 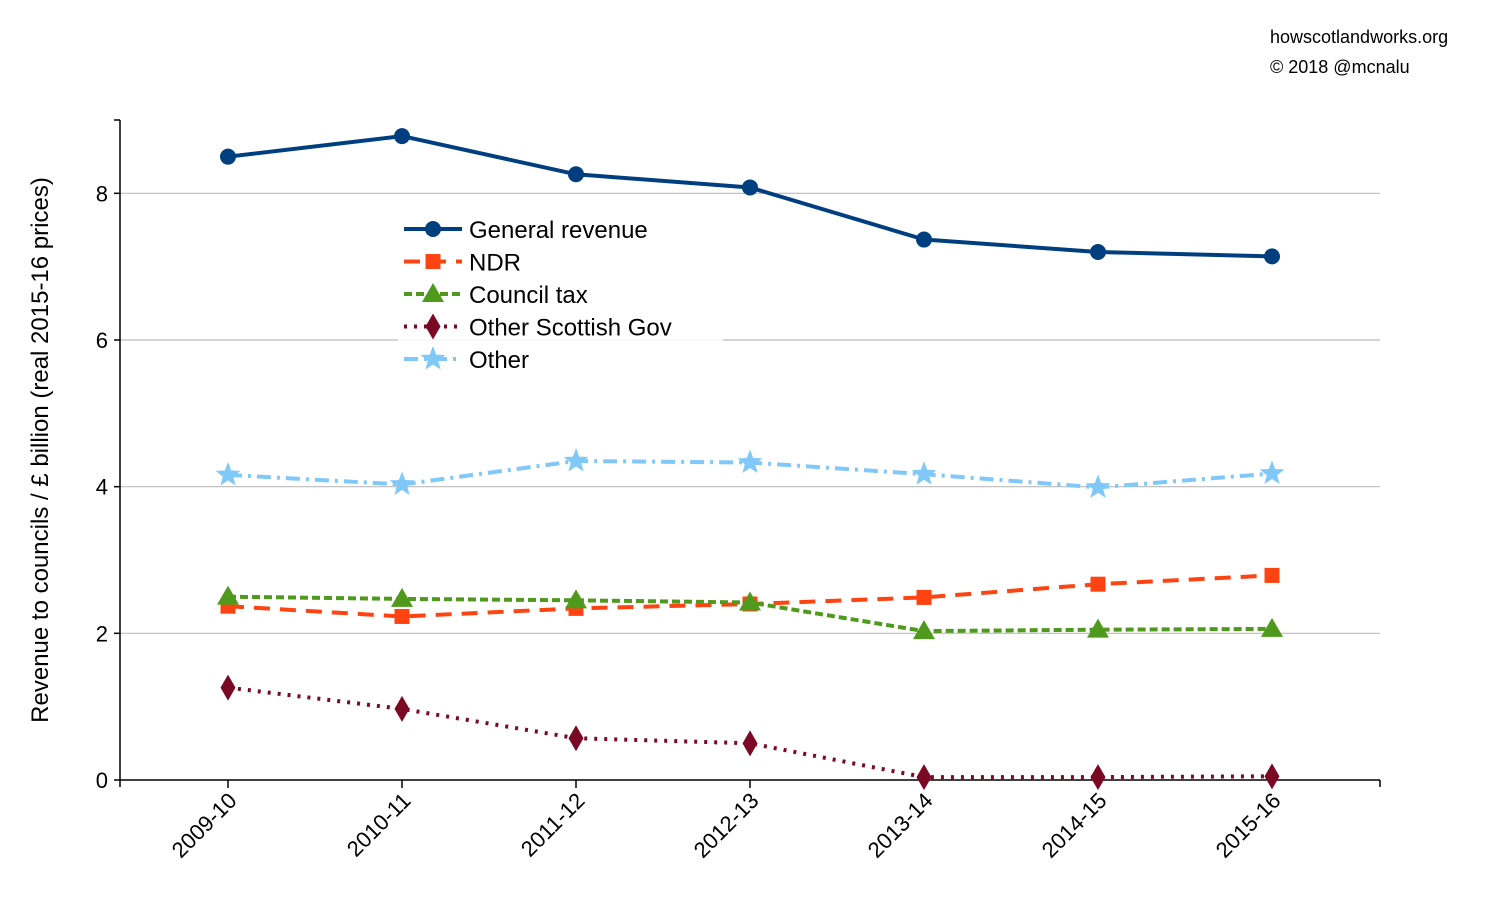 What do you see at coordinates (1248, 825) in the screenshot?
I see `x-tick-label: 2015-16` at bounding box center [1248, 825].